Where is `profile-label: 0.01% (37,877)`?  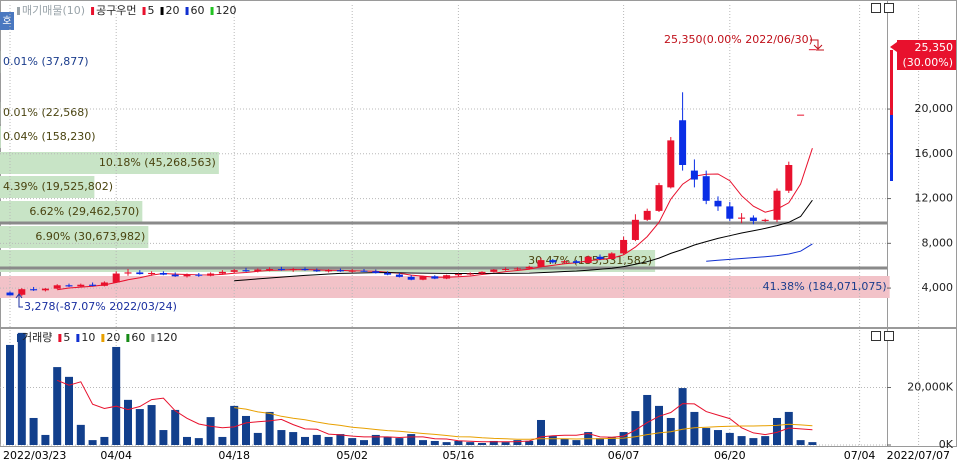
profile-label: 0.01% (37,877) is located at coordinates (46, 61).